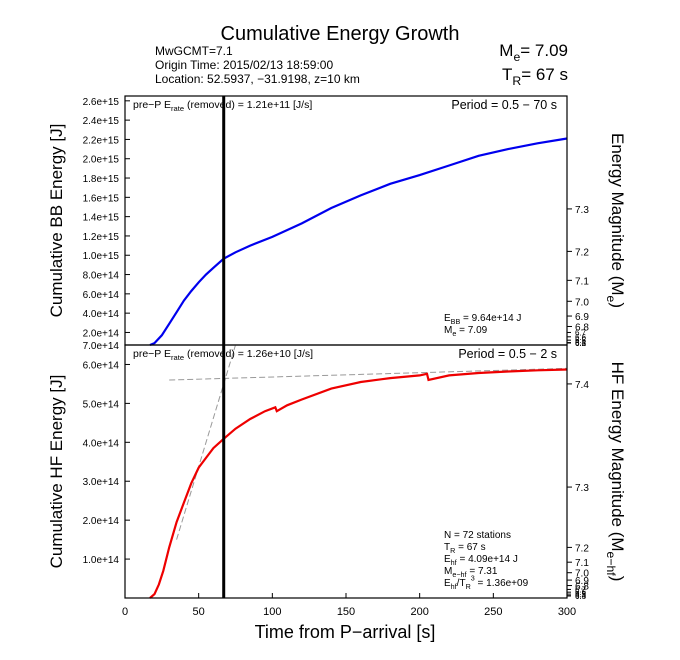  What do you see at coordinates (487, 559) in the screenshot?
I see `info-row-part-2: = 4.09e+14 J` at bounding box center [487, 559].